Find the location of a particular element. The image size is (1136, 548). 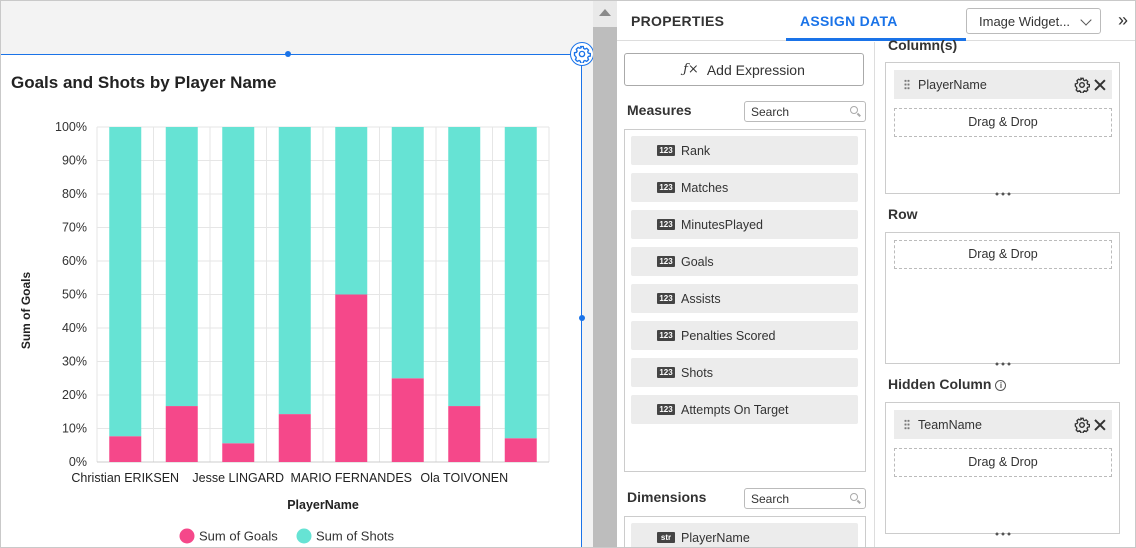

y-tick-label: 20% is located at coordinates (74, 395).